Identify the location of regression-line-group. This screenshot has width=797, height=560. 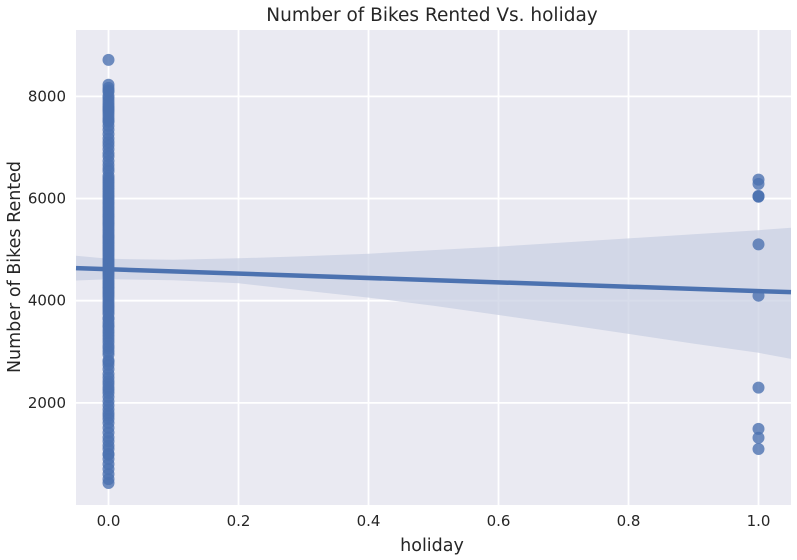
(433, 280).